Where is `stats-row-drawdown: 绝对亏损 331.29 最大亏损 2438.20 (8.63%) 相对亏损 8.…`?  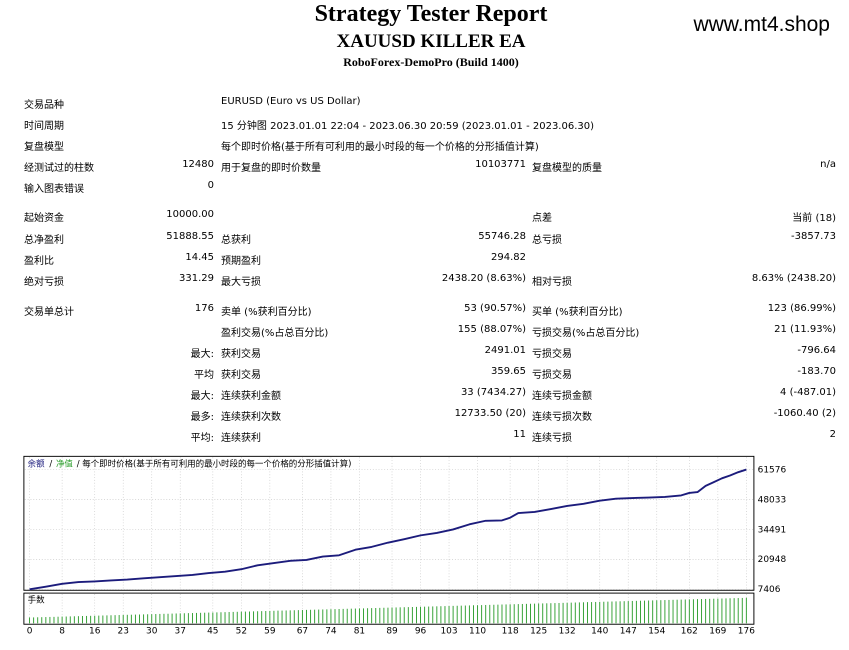 stats-row-drawdown: 绝对亏损 331.29 最大亏损 2438.20 (8.63%) 相对亏损 8.… is located at coordinates (424, 280).